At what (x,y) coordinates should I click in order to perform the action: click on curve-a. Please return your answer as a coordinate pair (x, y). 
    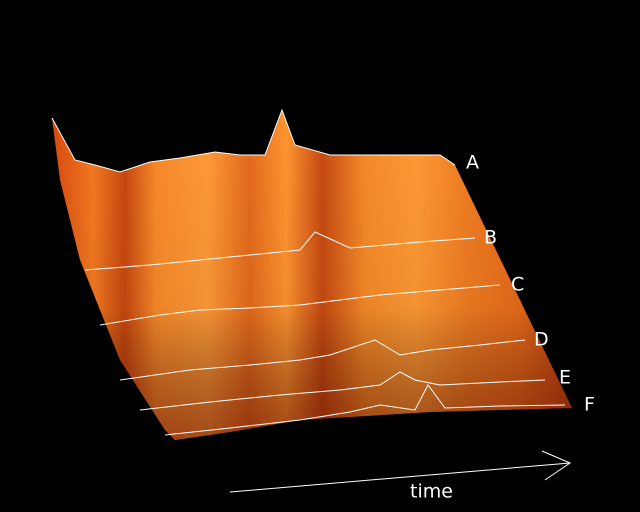
    Looking at the image, I should click on (253, 140).